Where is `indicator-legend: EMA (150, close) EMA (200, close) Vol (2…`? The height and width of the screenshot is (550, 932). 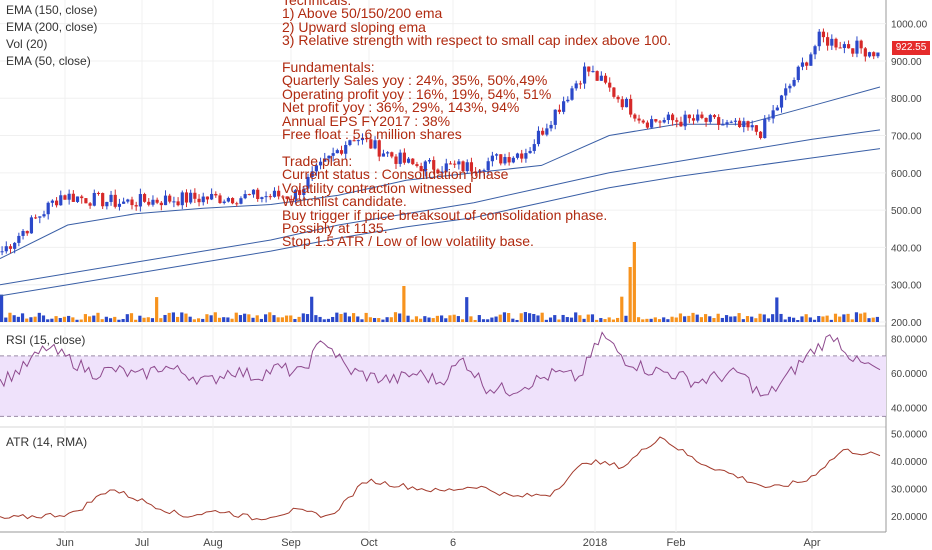 indicator-legend: EMA (150, close) EMA (200, close) Vol (2… is located at coordinates (51, 36).